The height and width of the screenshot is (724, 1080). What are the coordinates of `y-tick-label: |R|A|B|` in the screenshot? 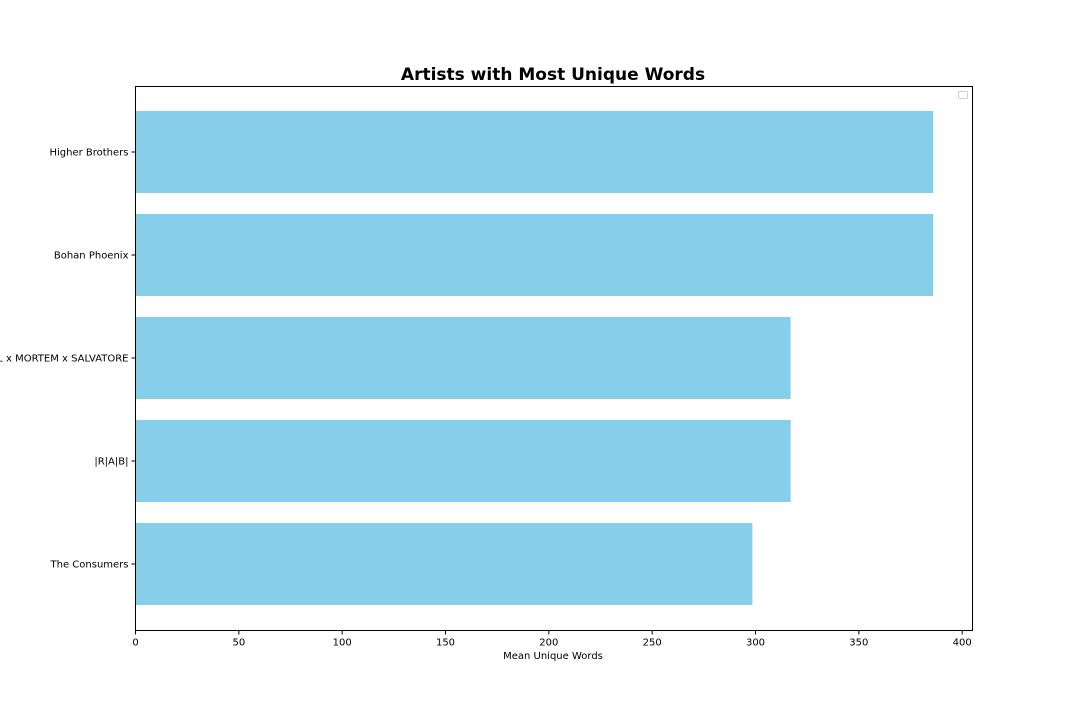 It's located at (111, 462).